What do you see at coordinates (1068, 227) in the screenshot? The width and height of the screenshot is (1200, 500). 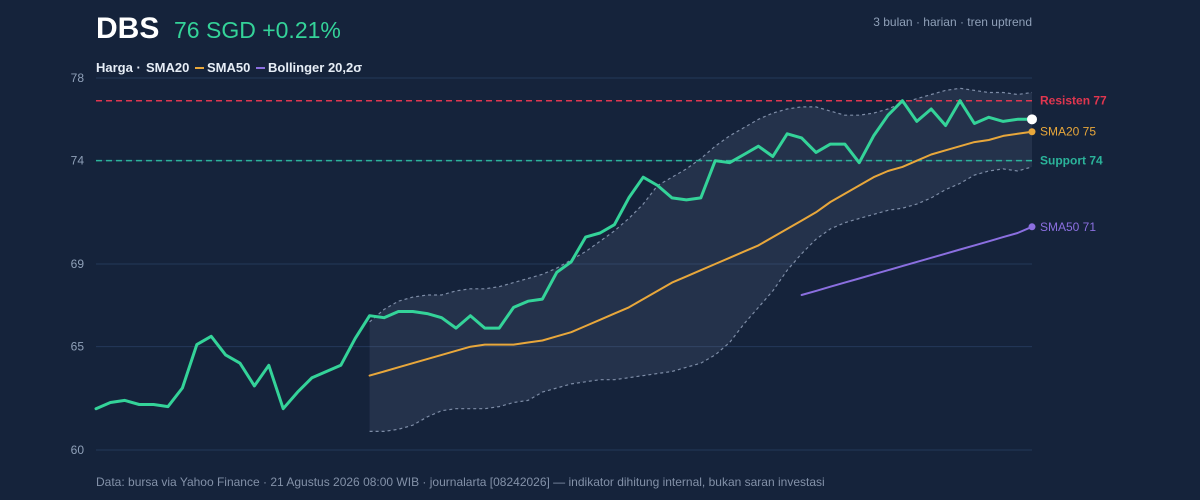 I see `sma50-end-label: SMA50 71` at bounding box center [1068, 227].